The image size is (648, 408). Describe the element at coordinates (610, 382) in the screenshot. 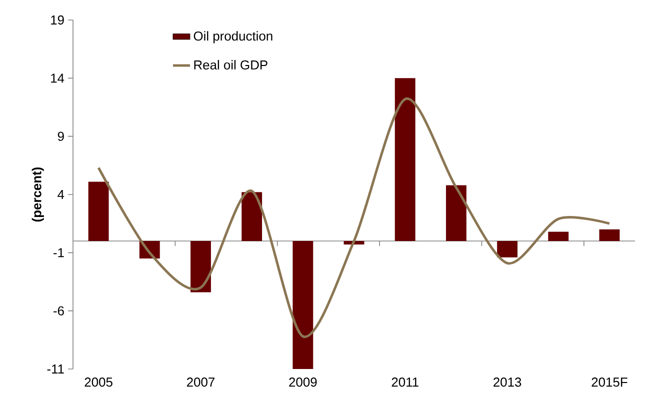

I see `x-tick-label: 2015F` at that location.